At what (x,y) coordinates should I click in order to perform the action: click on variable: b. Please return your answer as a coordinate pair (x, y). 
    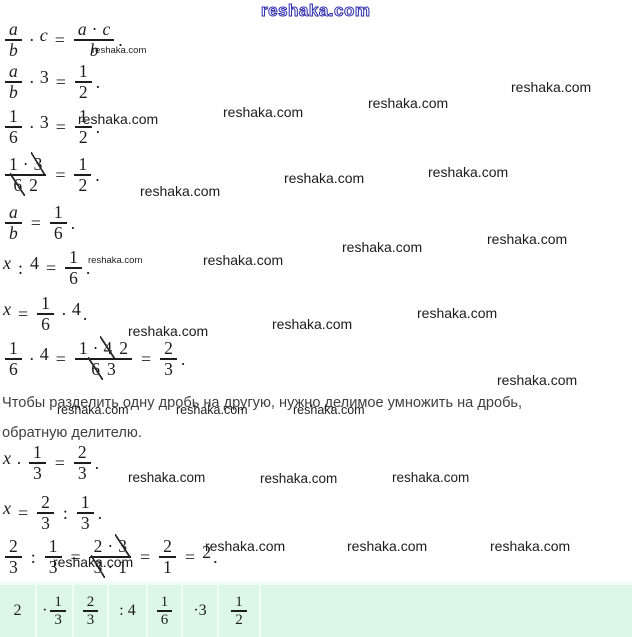
    Looking at the image, I should click on (94, 49).